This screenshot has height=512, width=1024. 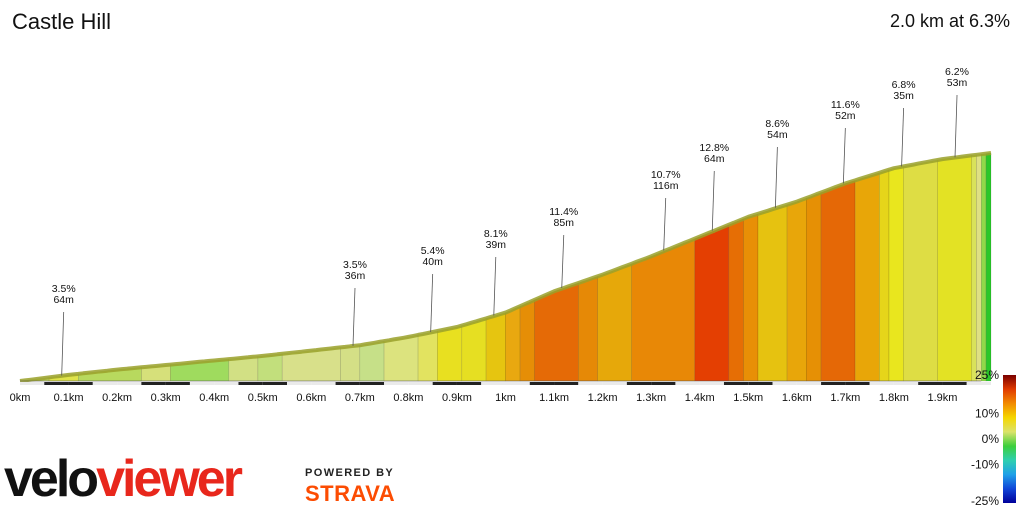 What do you see at coordinates (845, 398) in the screenshot?
I see `x-tick-label: 1.7km` at bounding box center [845, 398].